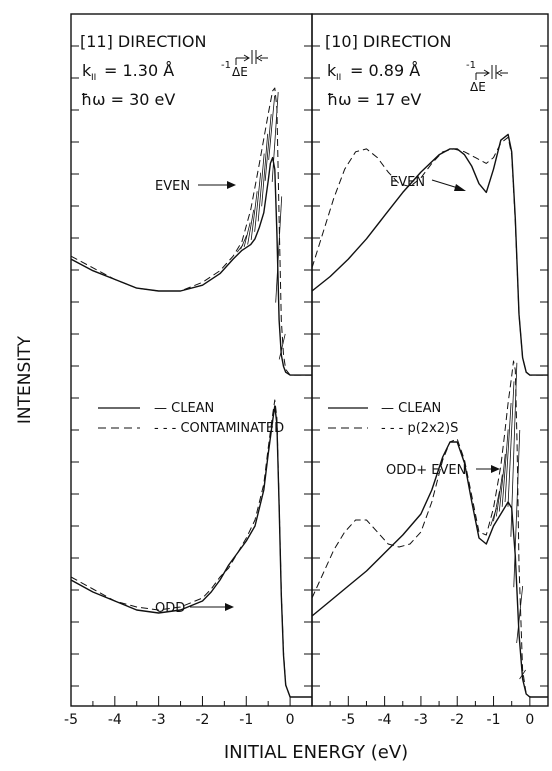 The height and width of the screenshot is (771, 552). I want to click on right-odd-even-arrow, so click(488, 469).